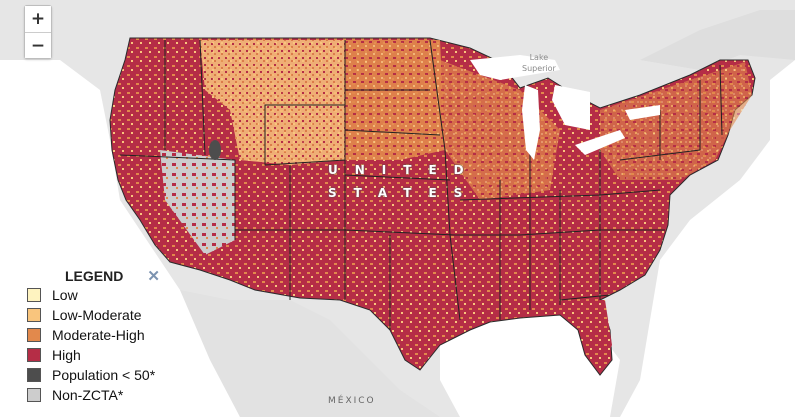  I want to click on lake-label-line1: Lake, so click(539, 57).